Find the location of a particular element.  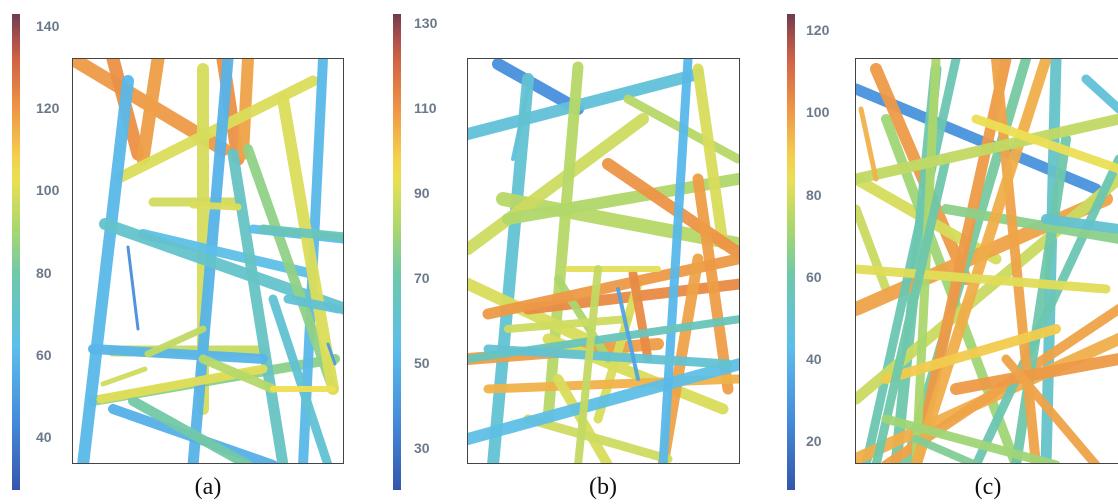

colorbar-b is located at coordinates (397, 252).